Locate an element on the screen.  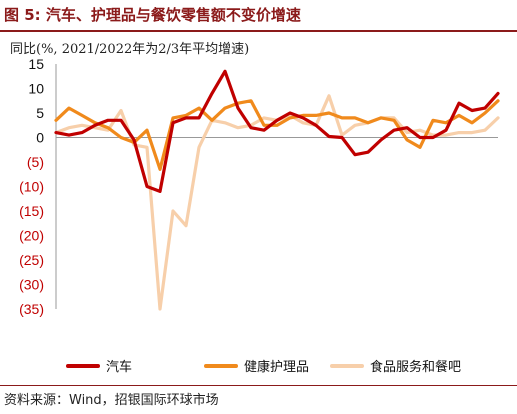
legend-item-1: 健康护理品 is located at coordinates (256, 365).